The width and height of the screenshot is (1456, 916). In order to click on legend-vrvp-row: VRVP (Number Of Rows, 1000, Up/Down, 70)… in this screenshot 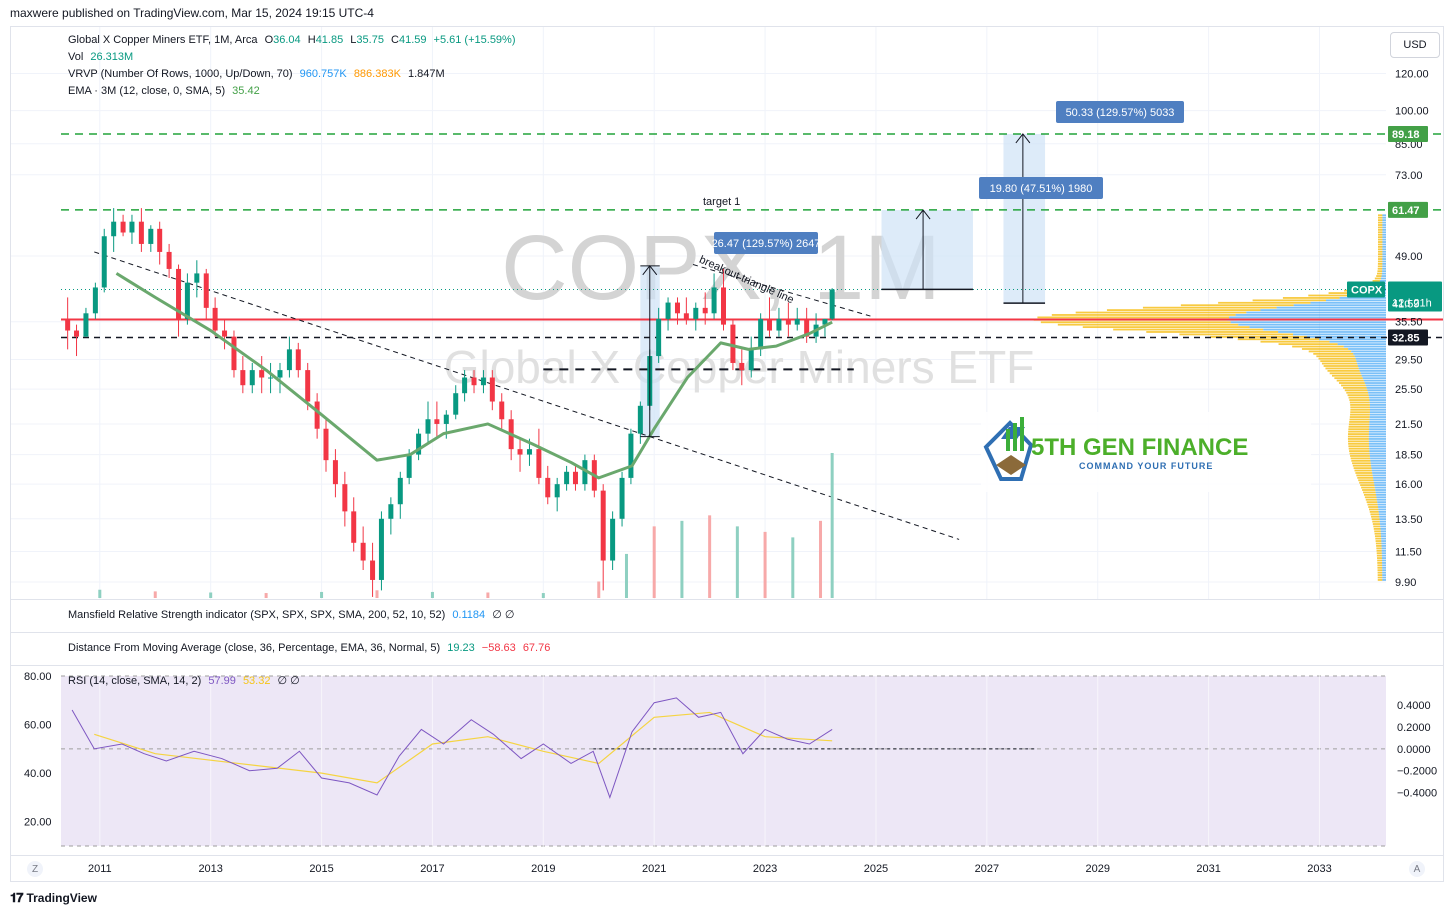, I will do `click(294, 74)`.